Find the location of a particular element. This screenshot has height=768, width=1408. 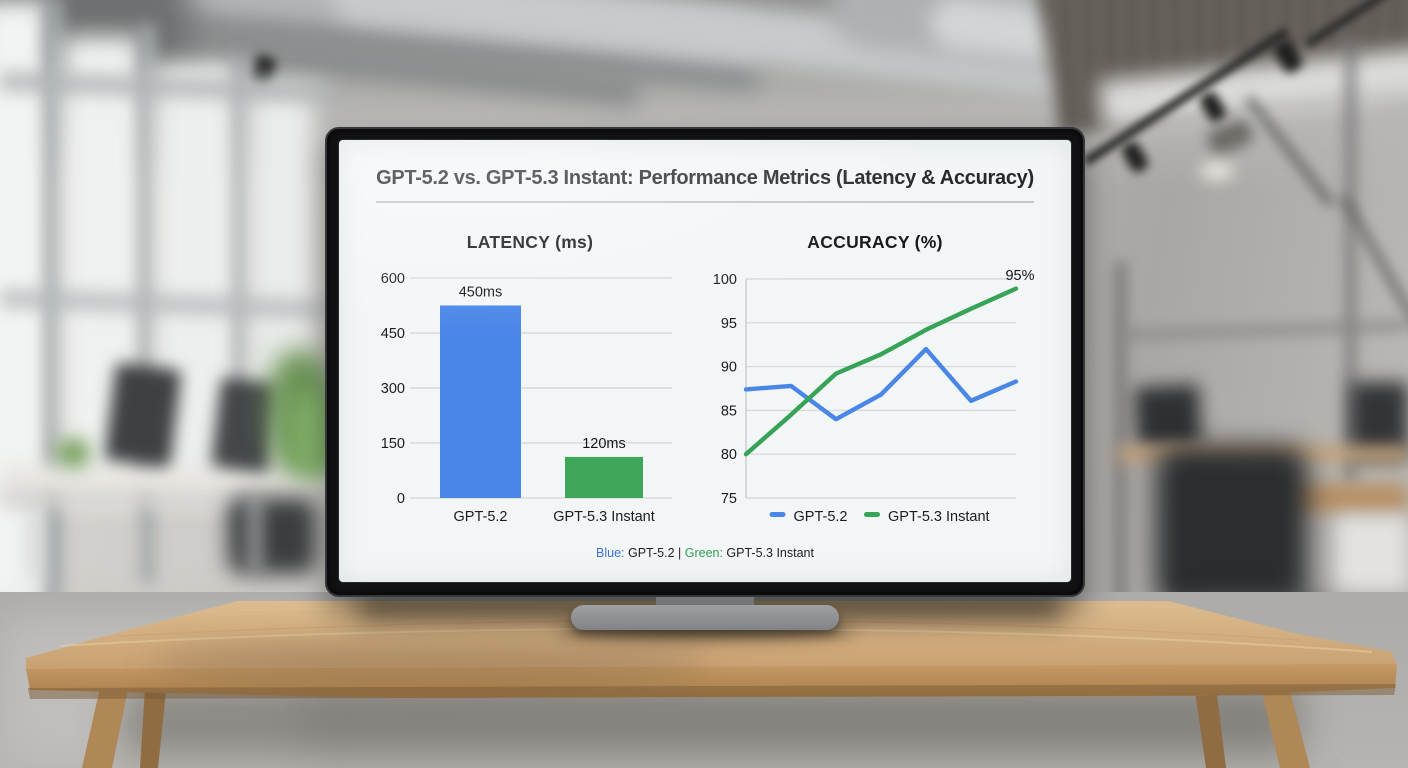

caption-part: Blue: is located at coordinates (610, 553).